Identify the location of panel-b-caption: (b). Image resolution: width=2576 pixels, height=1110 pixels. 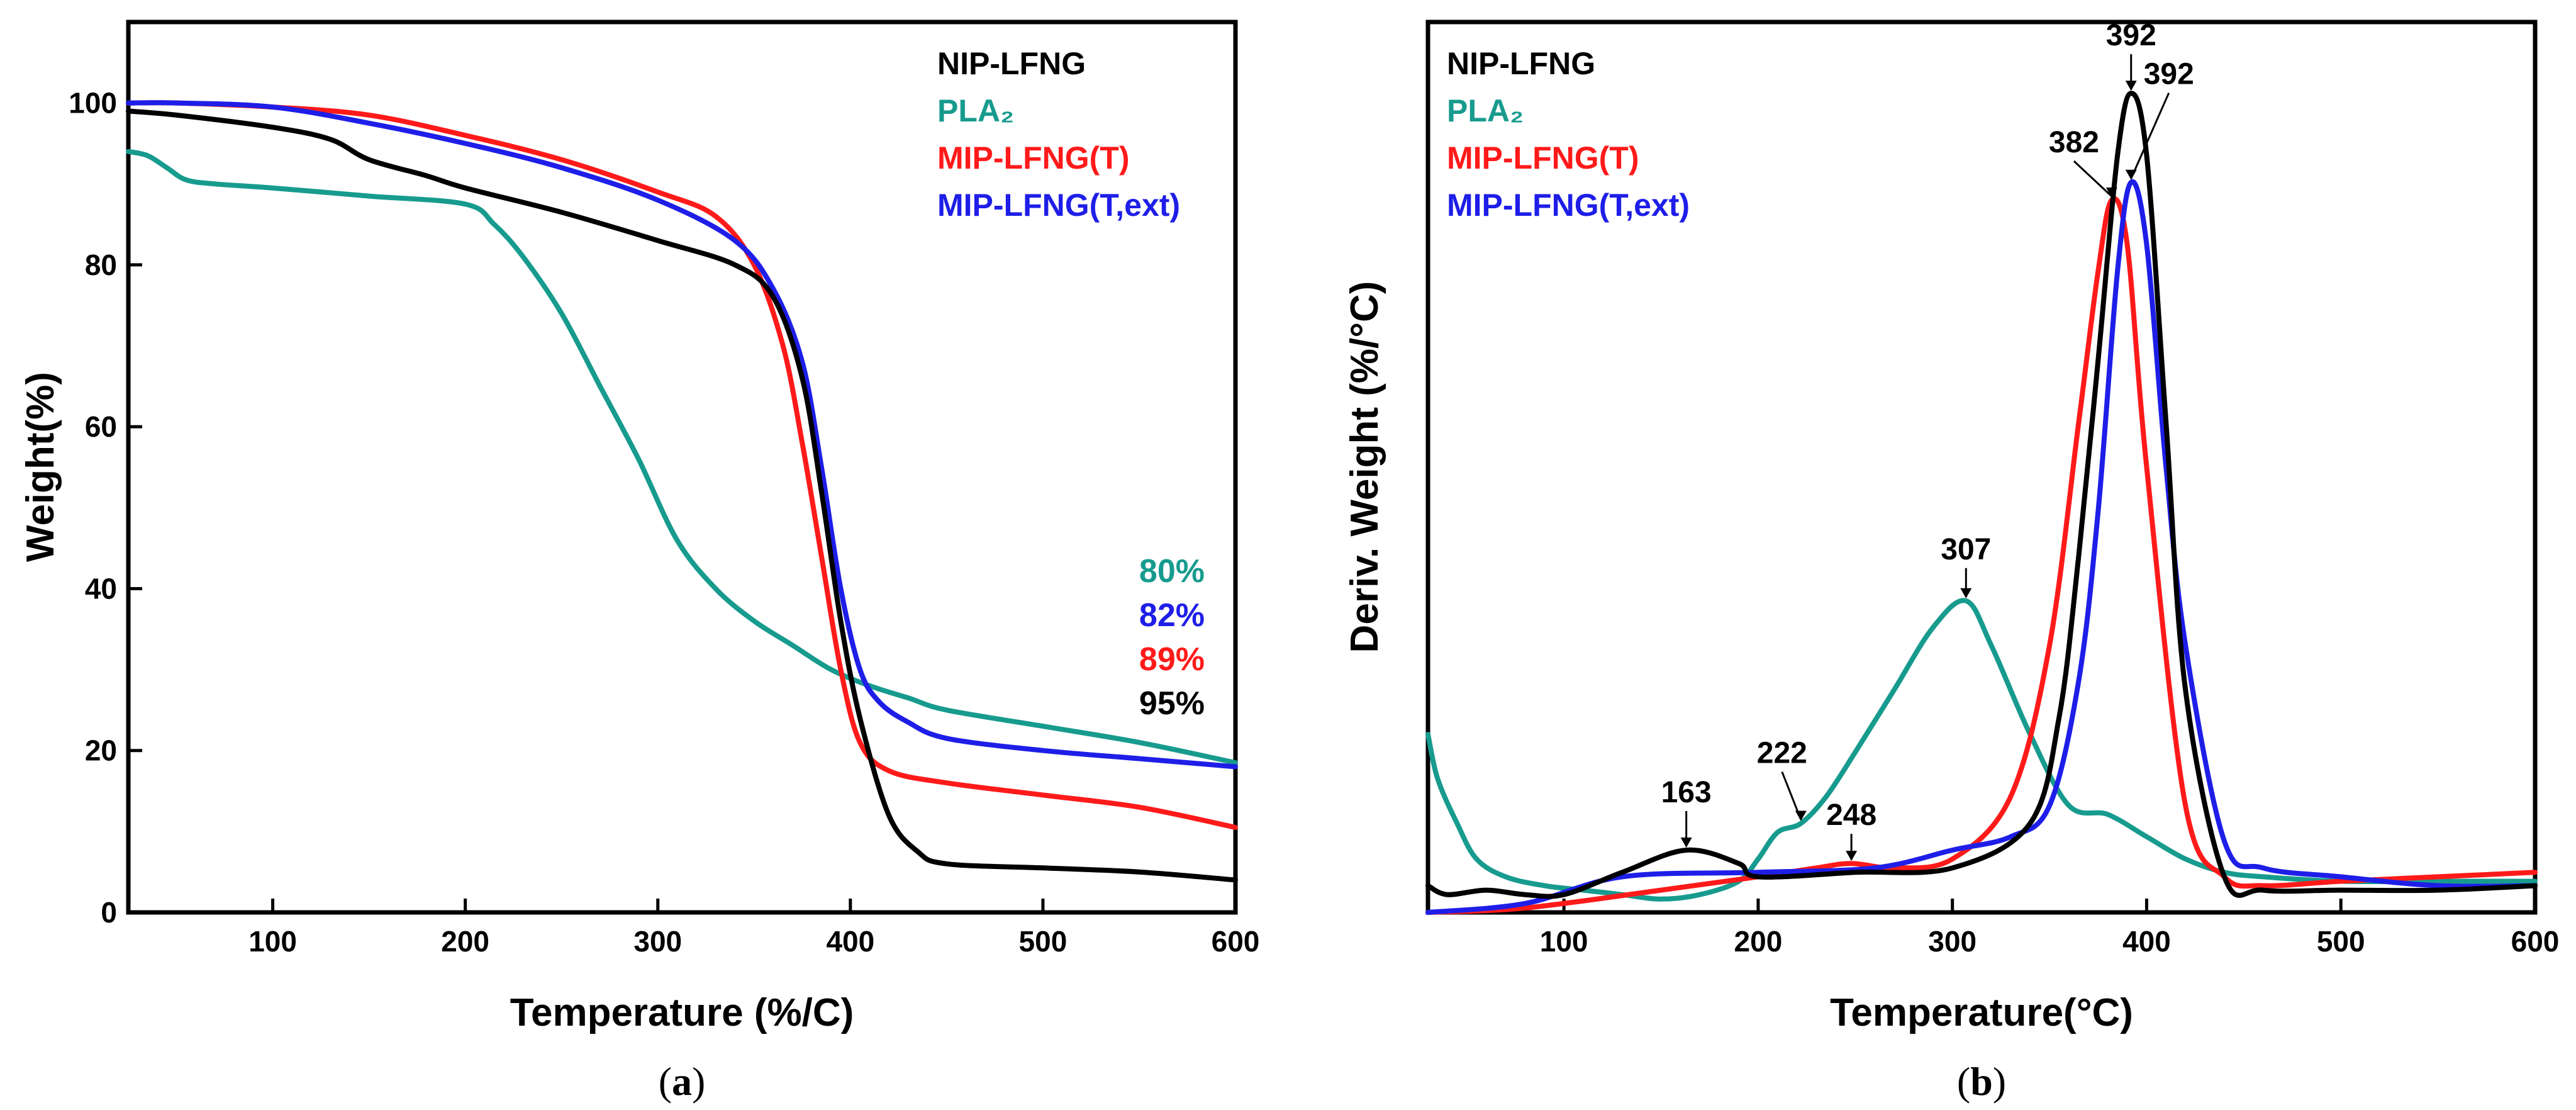
(1981, 1081).